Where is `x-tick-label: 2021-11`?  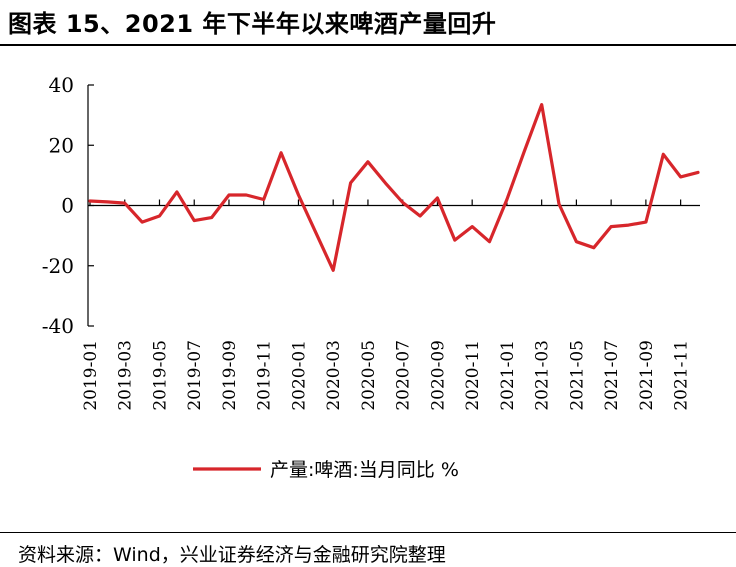 x-tick-label: 2021-11 is located at coordinates (682, 375).